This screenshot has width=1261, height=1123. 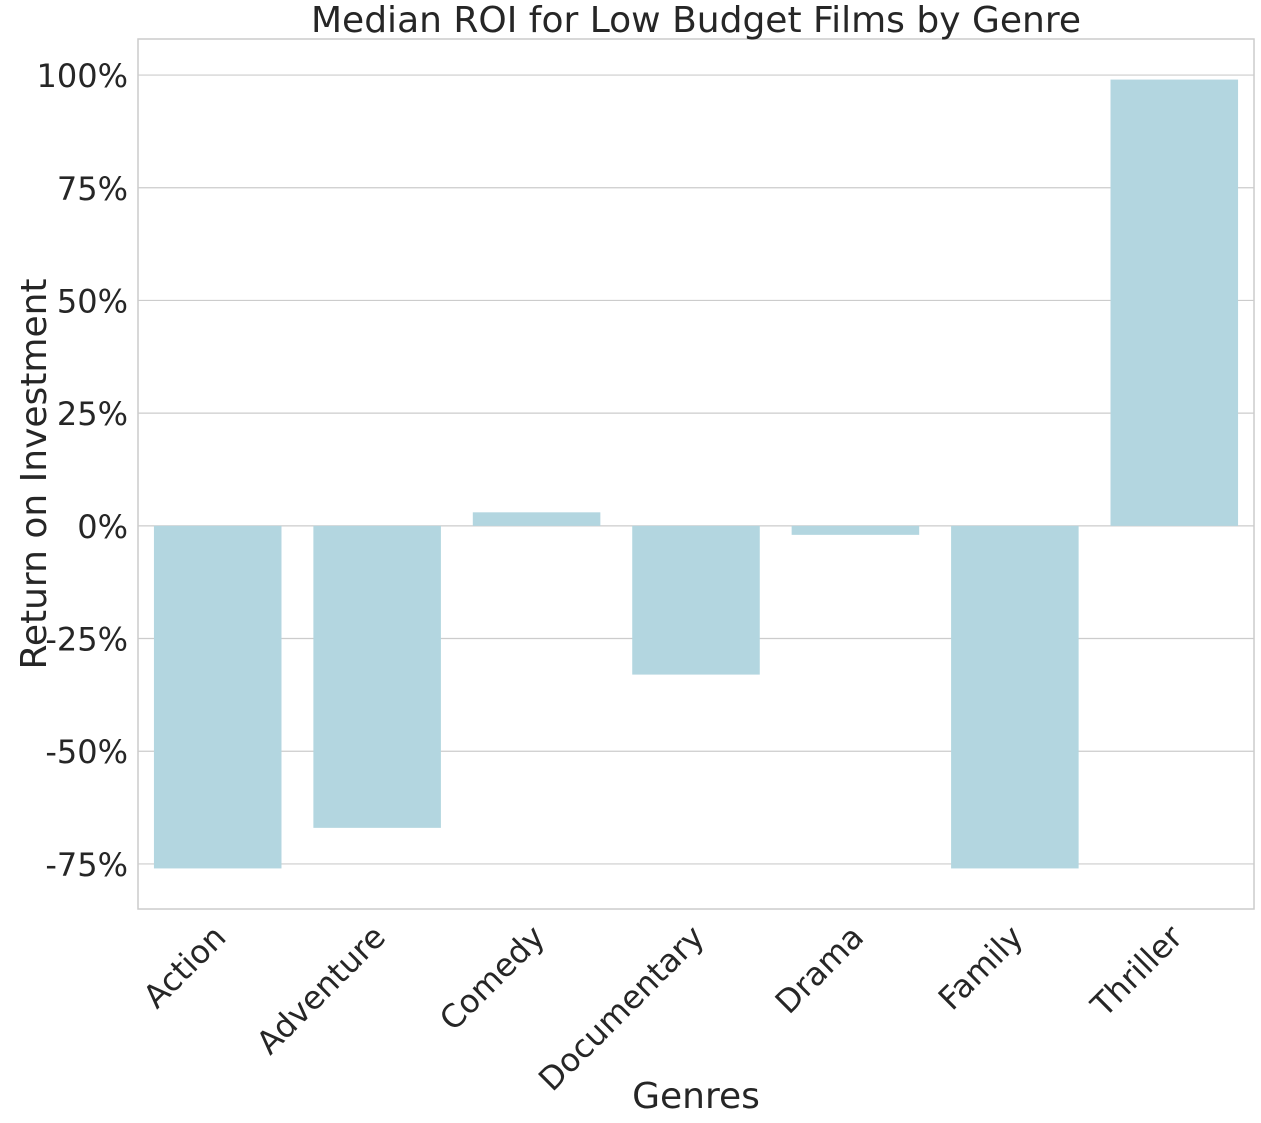 I want to click on x-tick-label: Drama, so click(x=819, y=969).